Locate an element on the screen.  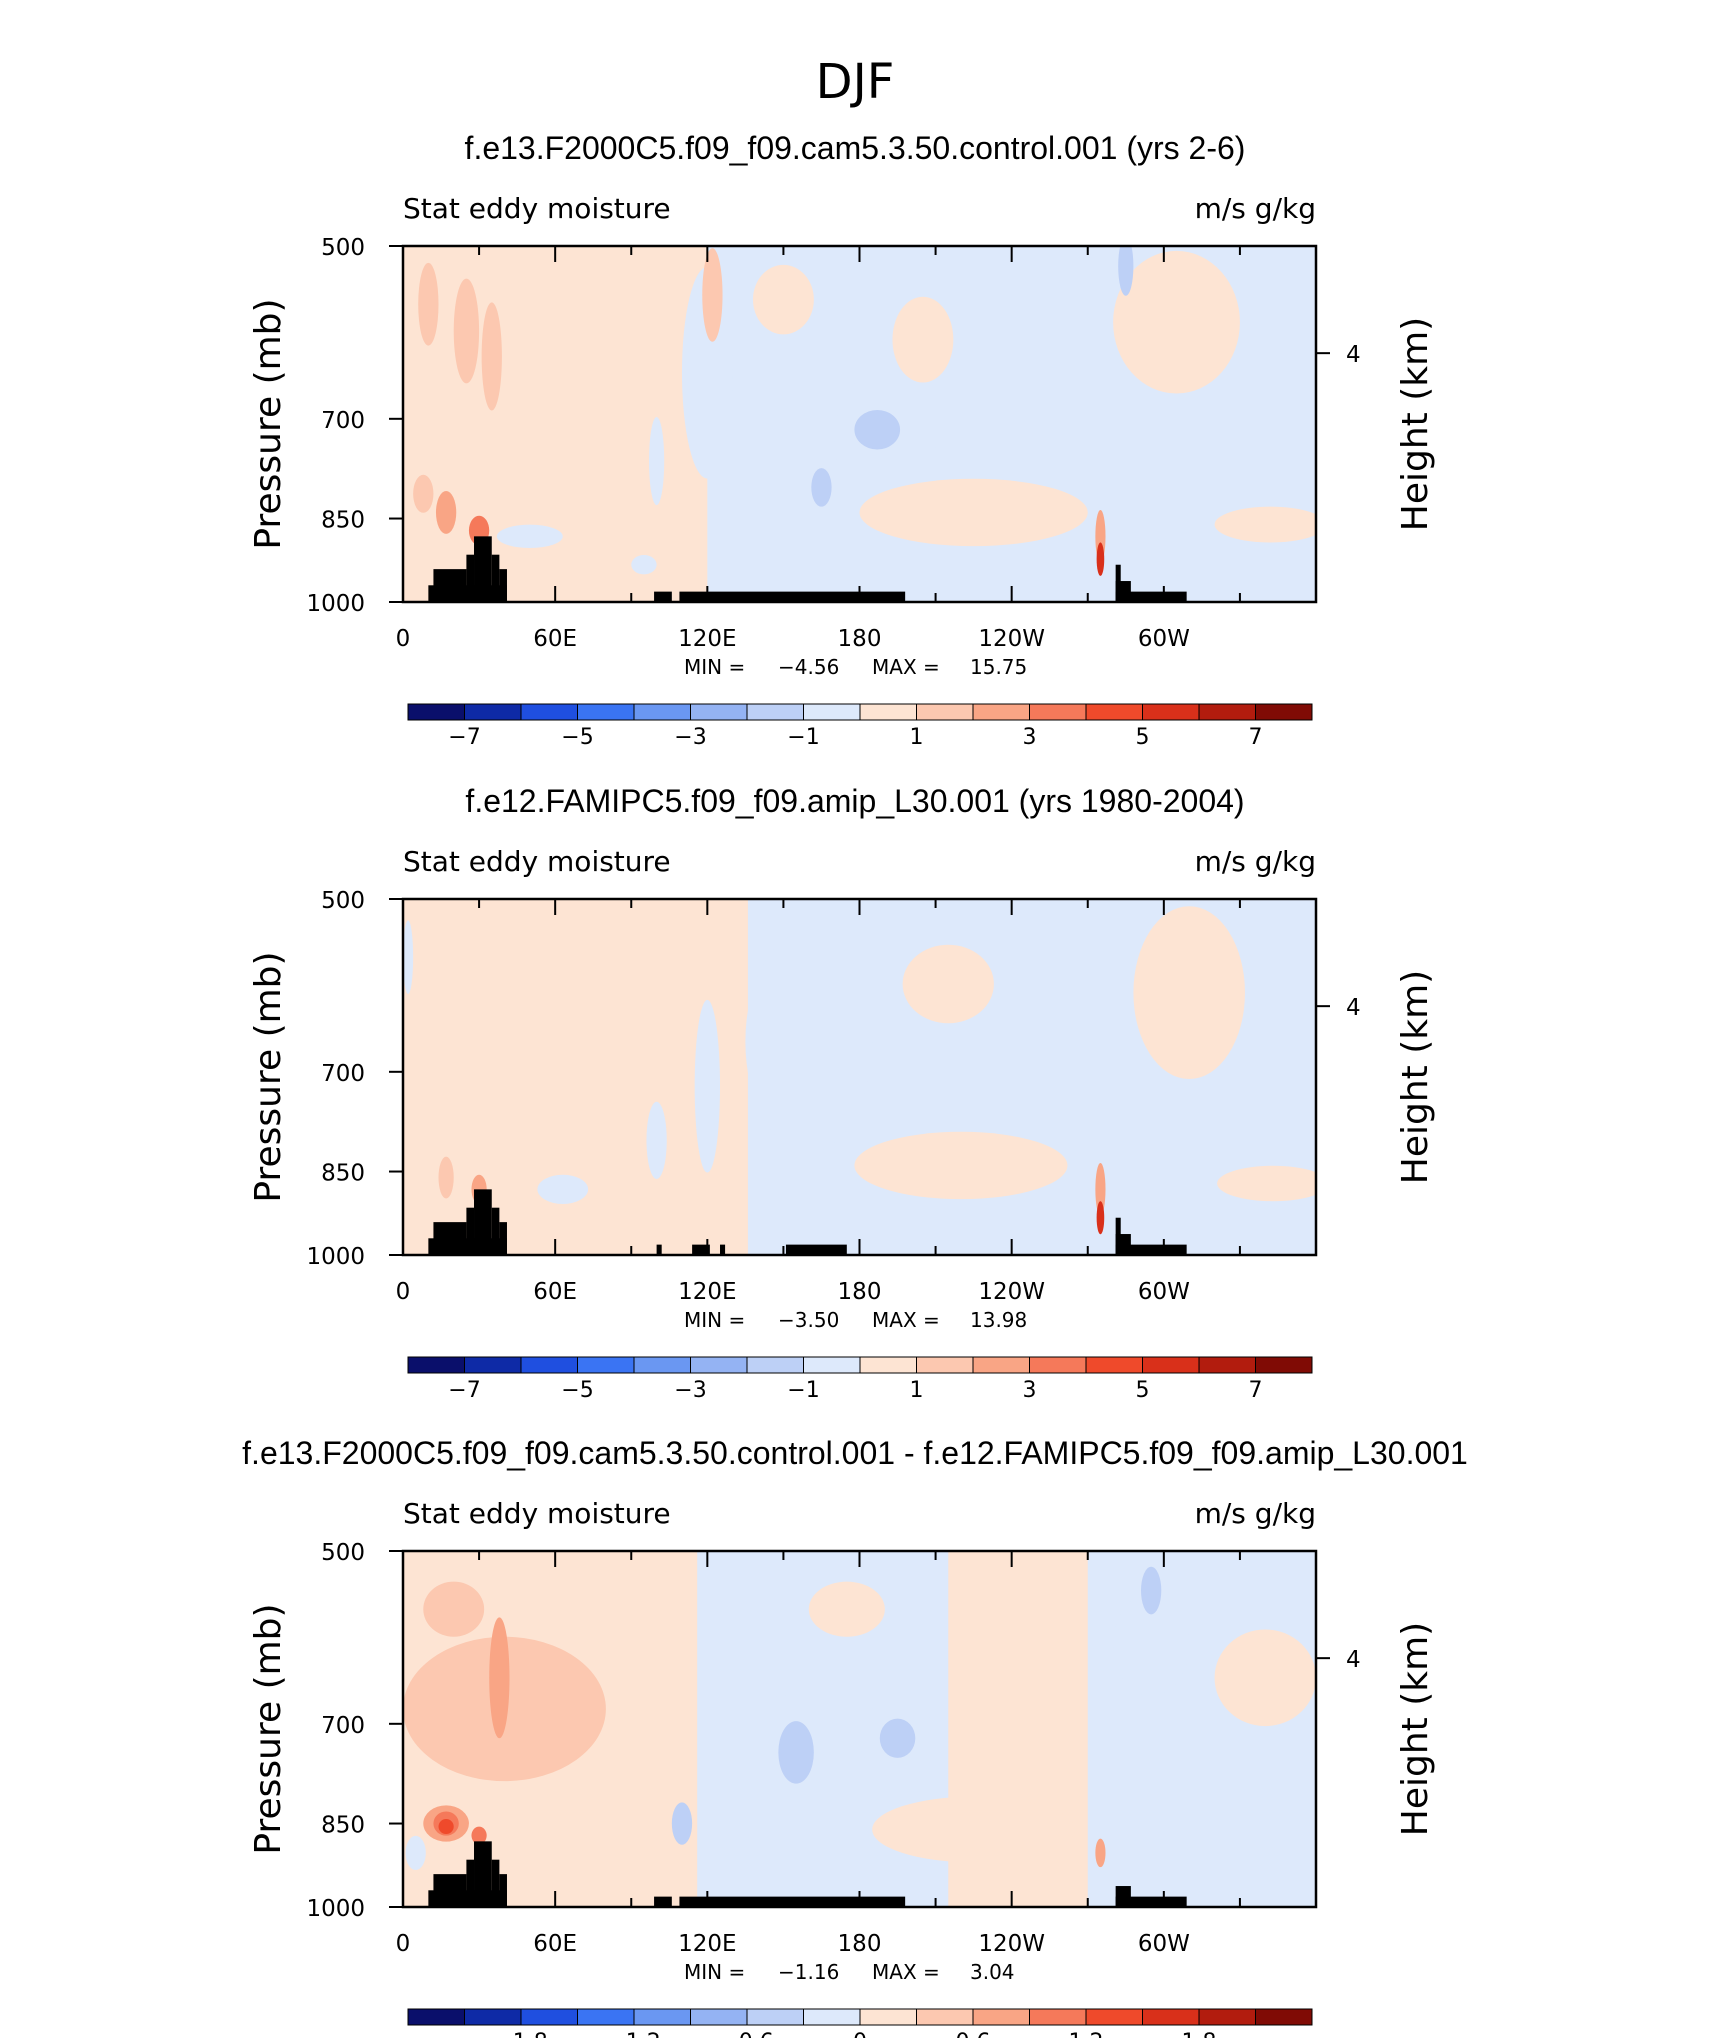
max-value: 3.04 is located at coordinates (992, 1972).